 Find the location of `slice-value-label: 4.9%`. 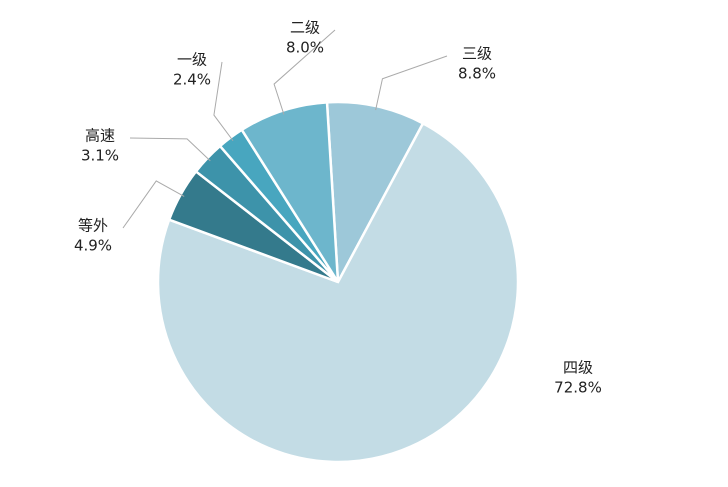

slice-value-label: 4.9% is located at coordinates (93, 246).